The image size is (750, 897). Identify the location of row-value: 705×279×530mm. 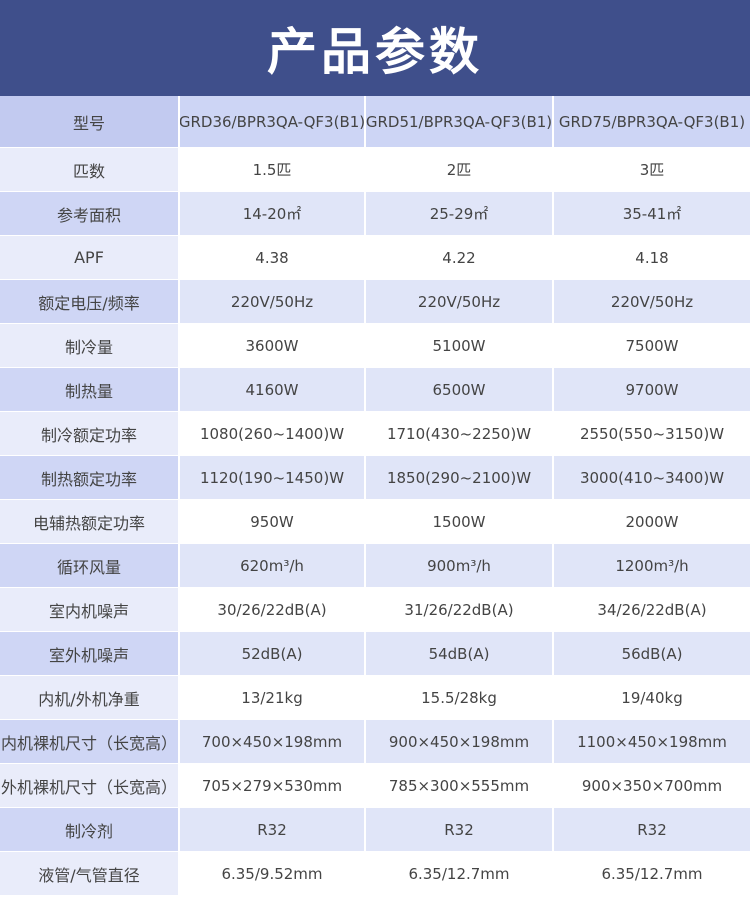
(273, 786).